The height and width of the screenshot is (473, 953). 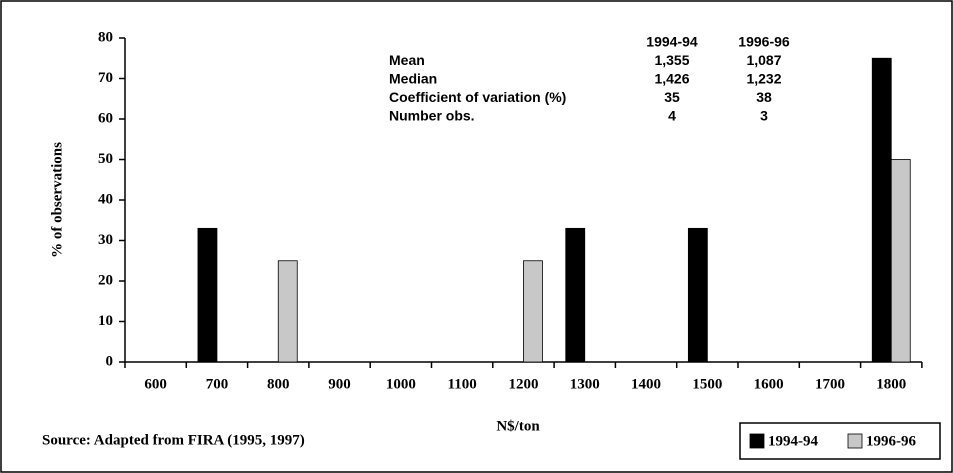 I want to click on table-cell: 1,426, so click(x=671, y=79).